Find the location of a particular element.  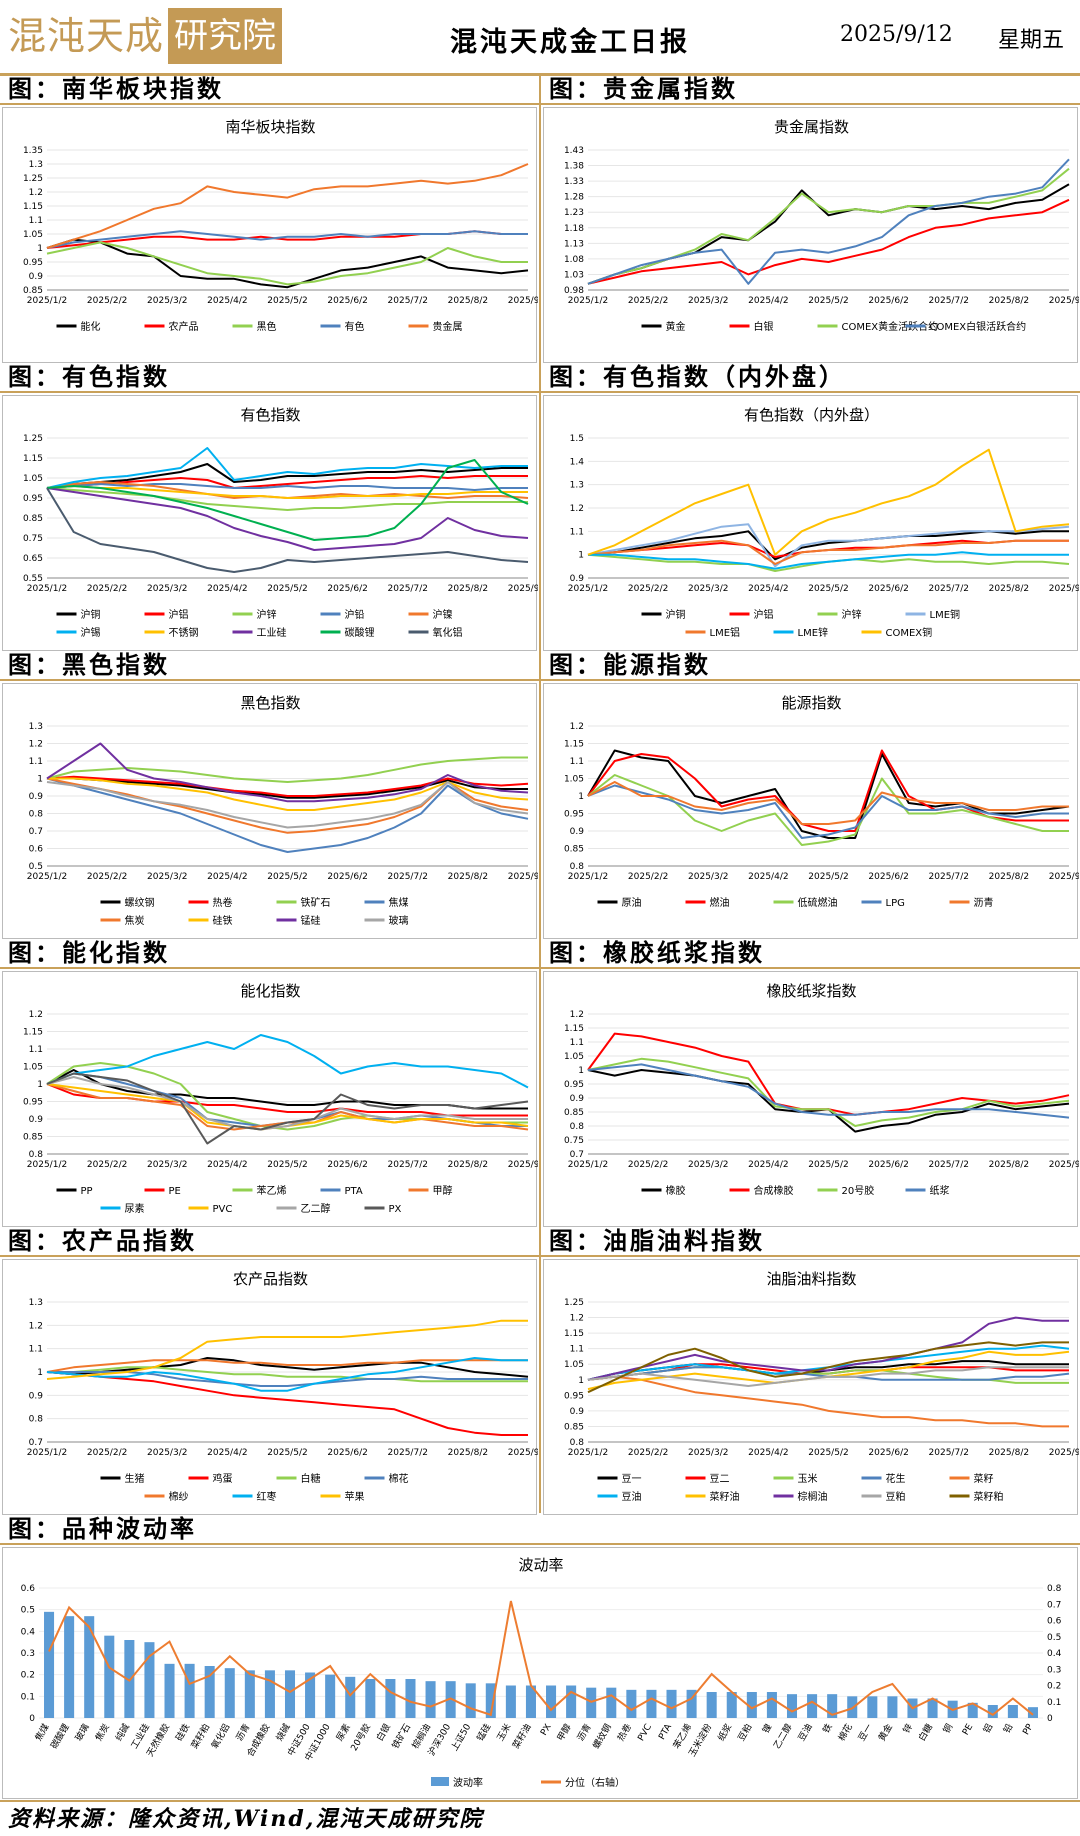

legend-label: 沪锌 is located at coordinates (852, 614).